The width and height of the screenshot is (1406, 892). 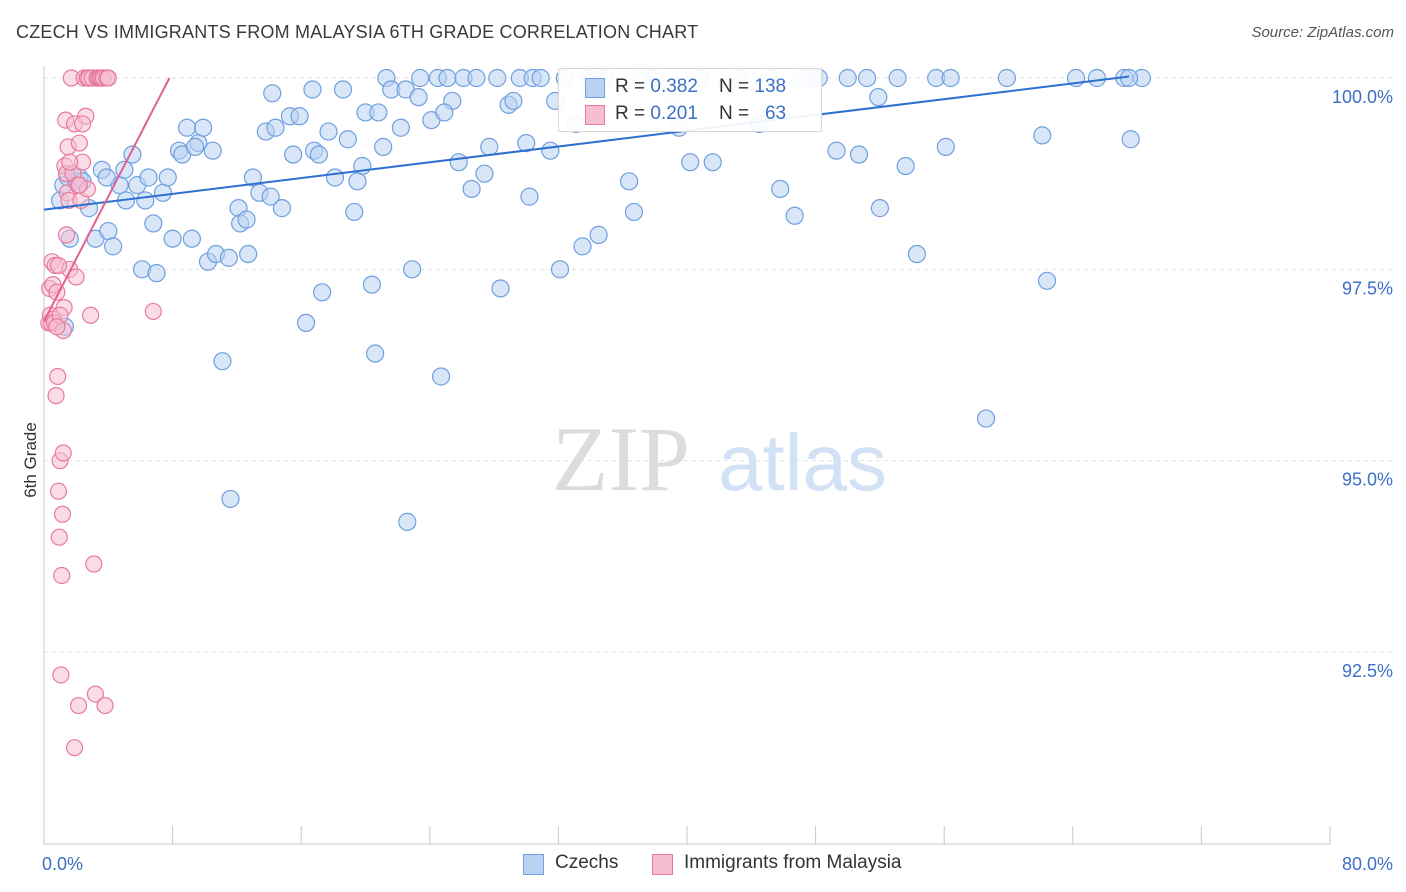 What do you see at coordinates (700, 114) in the screenshot?
I see `legend-text-malaysia: R = 0.201 N = 63` at bounding box center [700, 114].